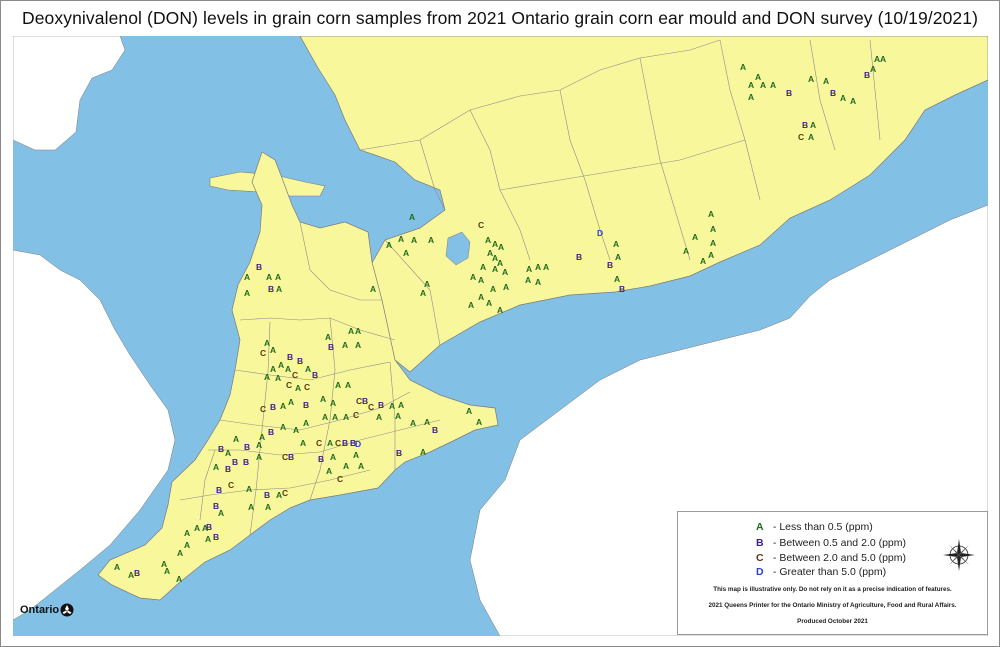 The image size is (1000, 647). Describe the element at coordinates (760, 558) in the screenshot. I see `legend-code-c: C` at that location.